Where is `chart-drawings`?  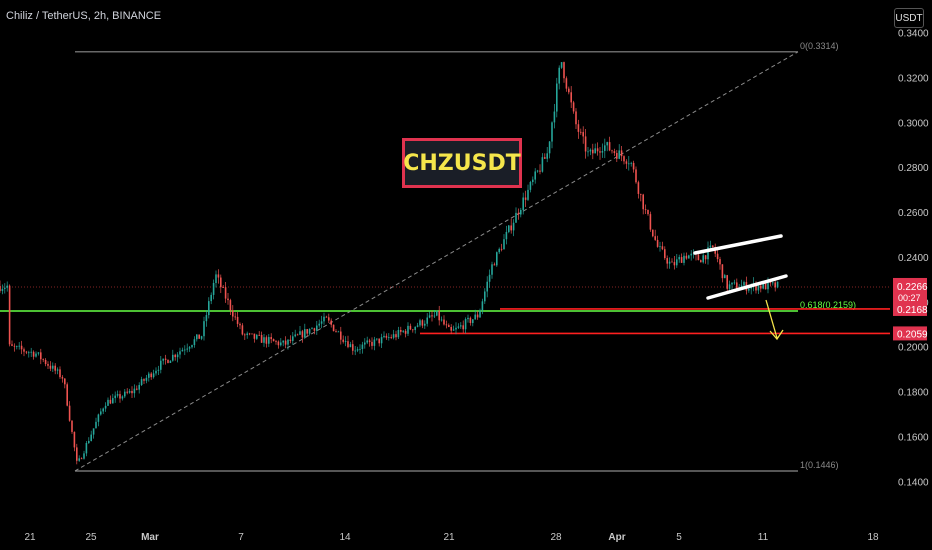 chart-drawings is located at coordinates (740, 287).